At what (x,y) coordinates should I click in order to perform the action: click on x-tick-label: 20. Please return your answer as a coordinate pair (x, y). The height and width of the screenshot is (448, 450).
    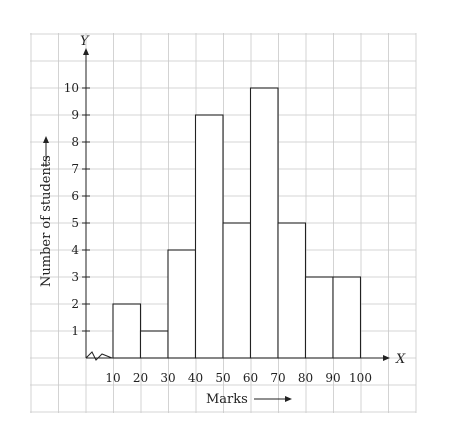
    Looking at the image, I should click on (140, 378).